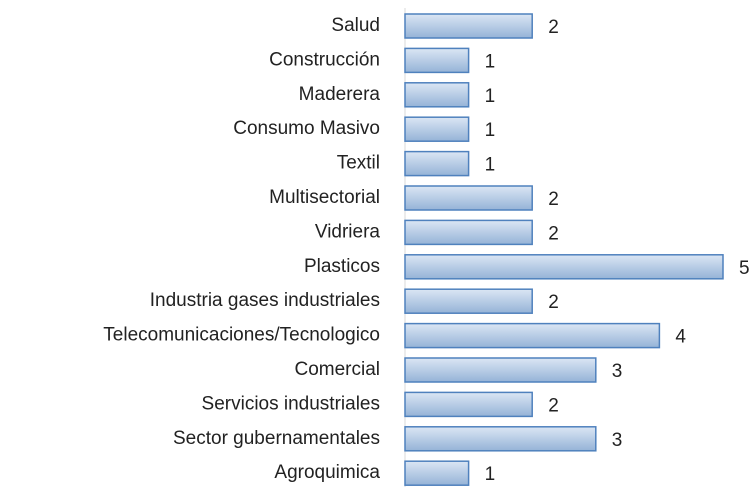  What do you see at coordinates (337, 369) in the screenshot?
I see `category-label: Comercial` at bounding box center [337, 369].